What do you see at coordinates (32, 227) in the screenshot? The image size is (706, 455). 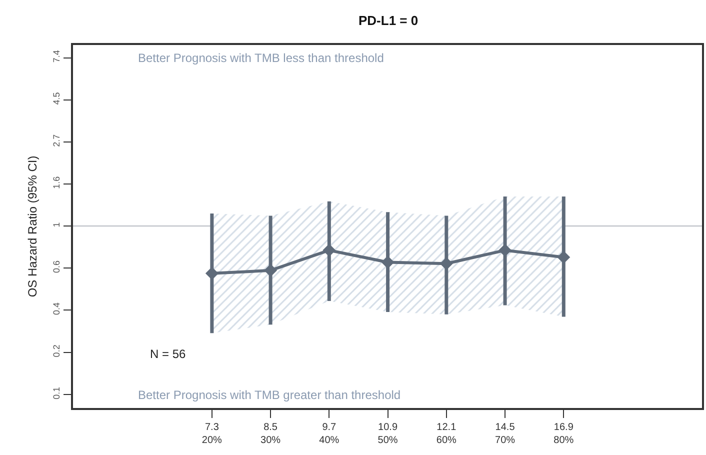 I see `y-axis-title: OS Hazard Ratio (95% CI)` at bounding box center [32, 227].